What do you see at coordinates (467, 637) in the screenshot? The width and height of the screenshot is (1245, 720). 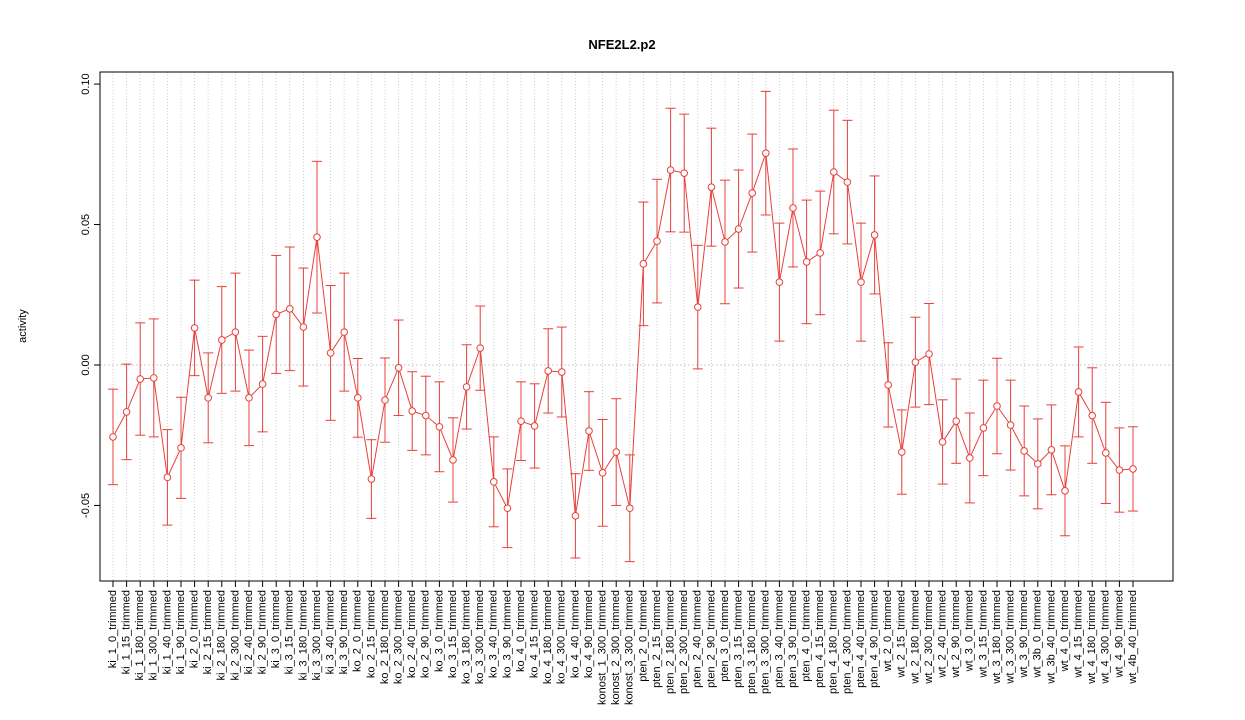 I see `x-tick-label: ko_3_180_trimmed` at bounding box center [467, 637].